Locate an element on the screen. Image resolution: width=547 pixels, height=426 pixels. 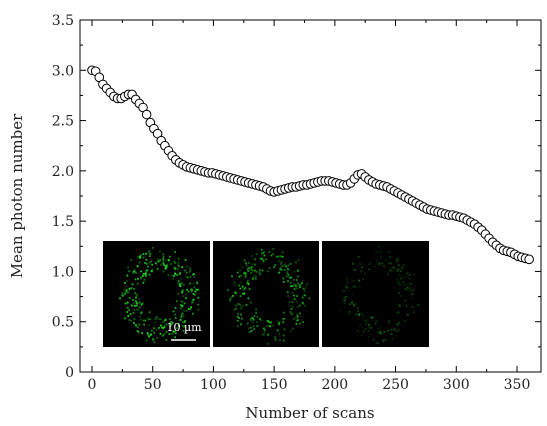
x-tick-label: 150 is located at coordinates (274, 385).